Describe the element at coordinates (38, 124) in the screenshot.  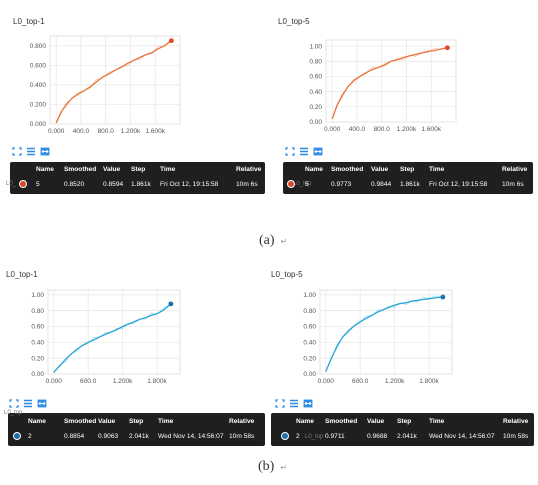
I see `y-tick-label: 0.000` at that location.